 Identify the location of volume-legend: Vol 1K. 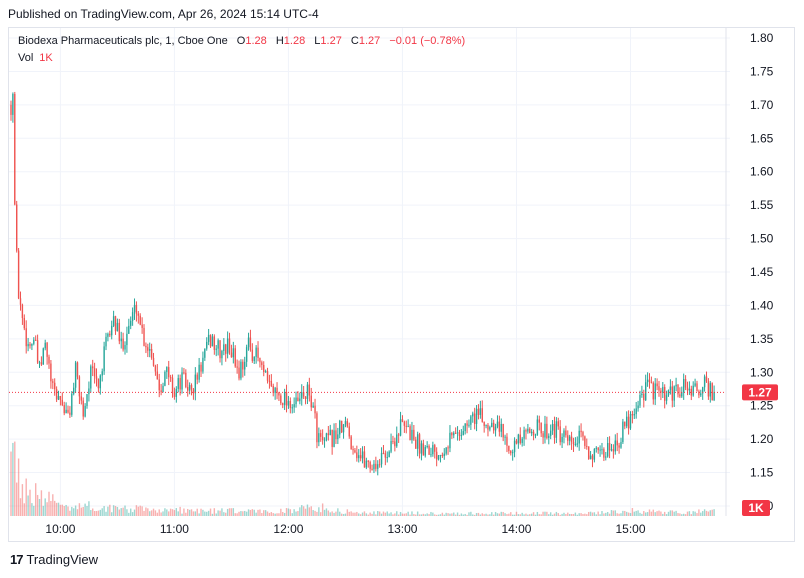
(35, 58).